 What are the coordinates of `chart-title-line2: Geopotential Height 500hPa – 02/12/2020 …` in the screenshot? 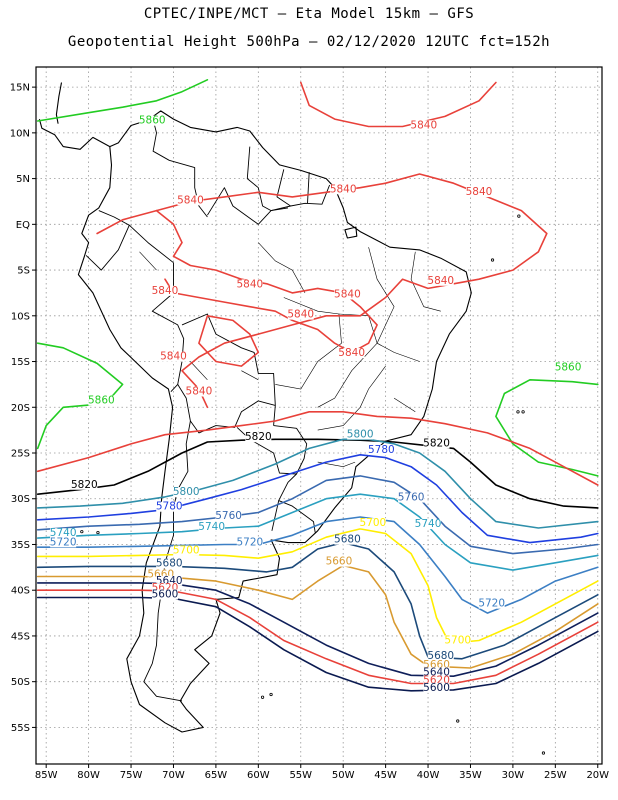 It's located at (309, 42).